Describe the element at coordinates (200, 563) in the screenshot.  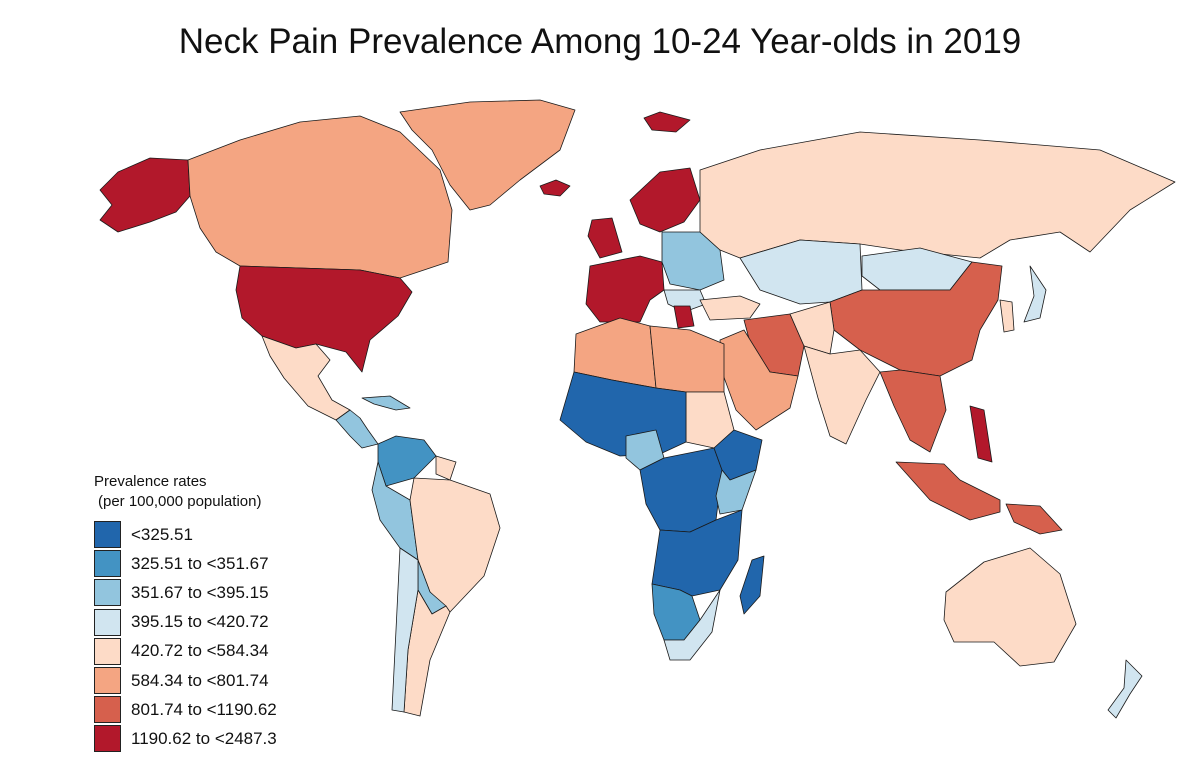
I see `legend-label: 325.51 to <351.67` at that location.